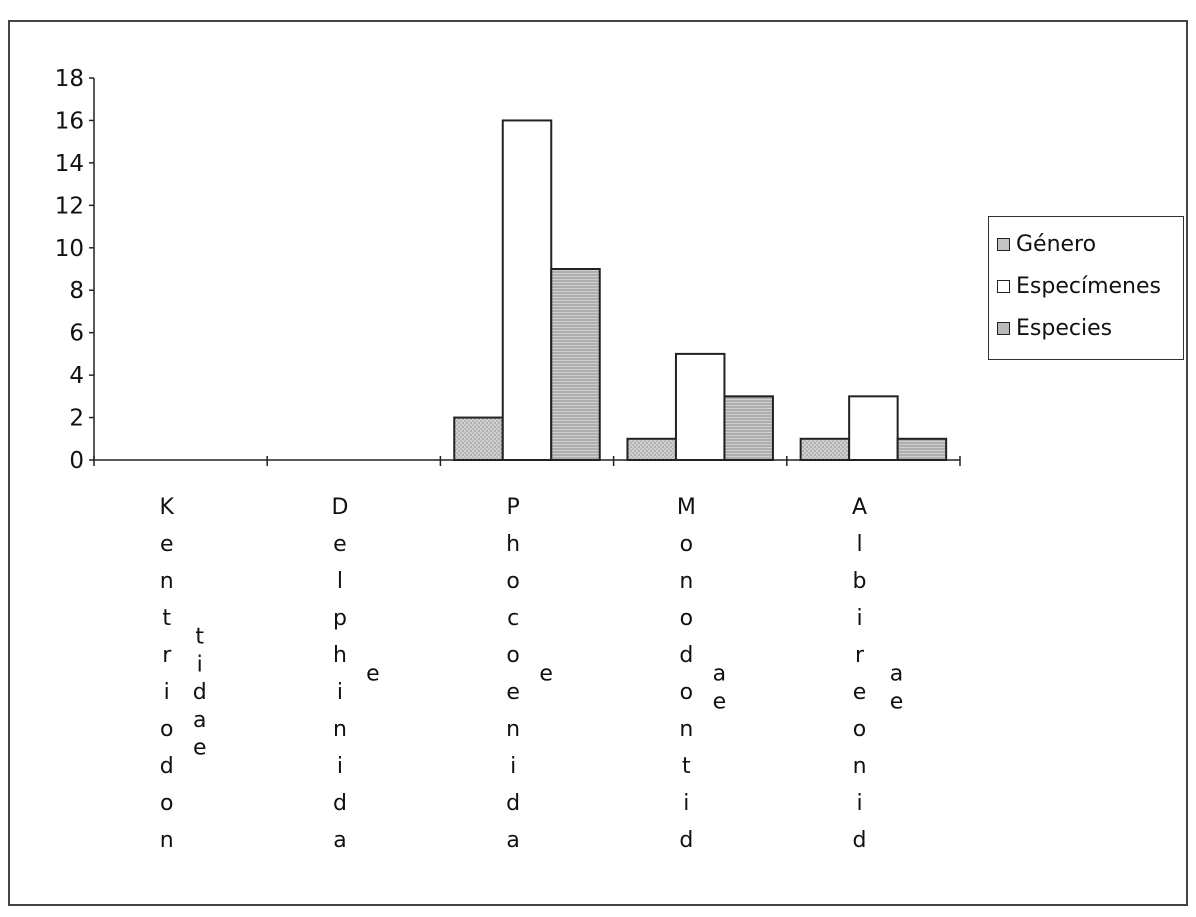 The image size is (1196, 917). Describe the element at coordinates (1003, 244) in the screenshot. I see `legend-swatch-genero` at that location.